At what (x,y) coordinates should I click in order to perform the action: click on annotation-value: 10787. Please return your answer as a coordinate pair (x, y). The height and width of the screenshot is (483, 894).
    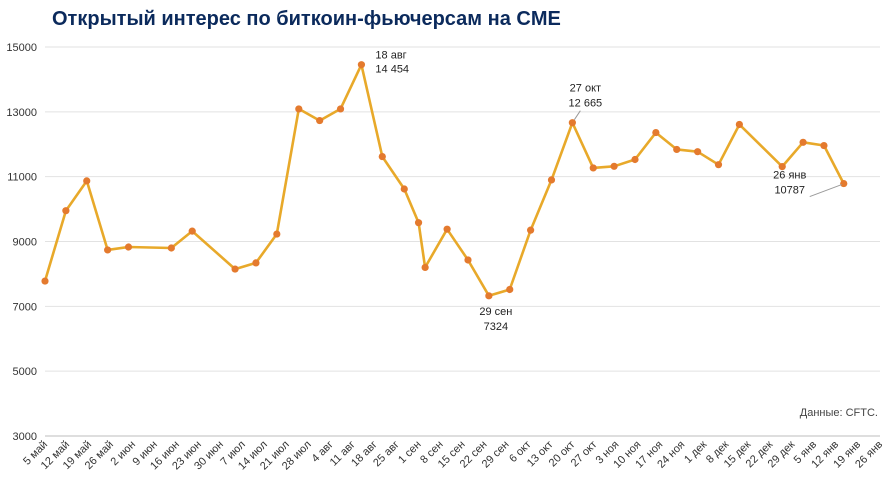
    Looking at the image, I should click on (789, 191).